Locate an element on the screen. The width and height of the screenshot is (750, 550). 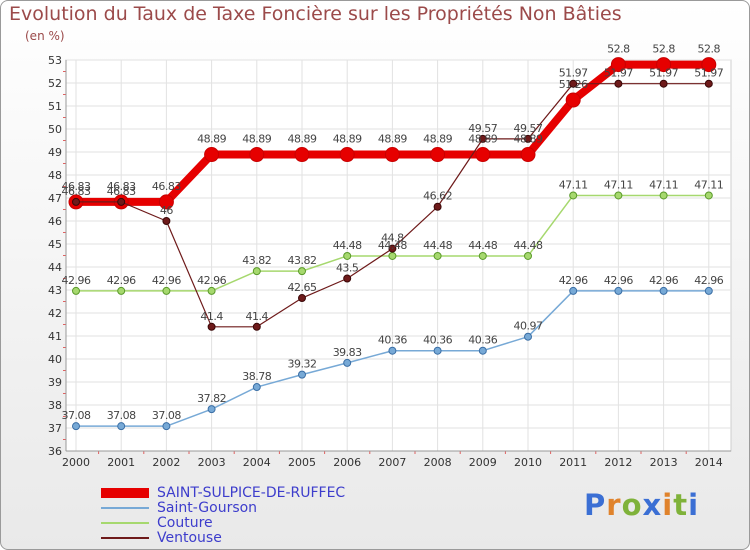
y-tick-label: 43 is located at coordinates (55, 290).